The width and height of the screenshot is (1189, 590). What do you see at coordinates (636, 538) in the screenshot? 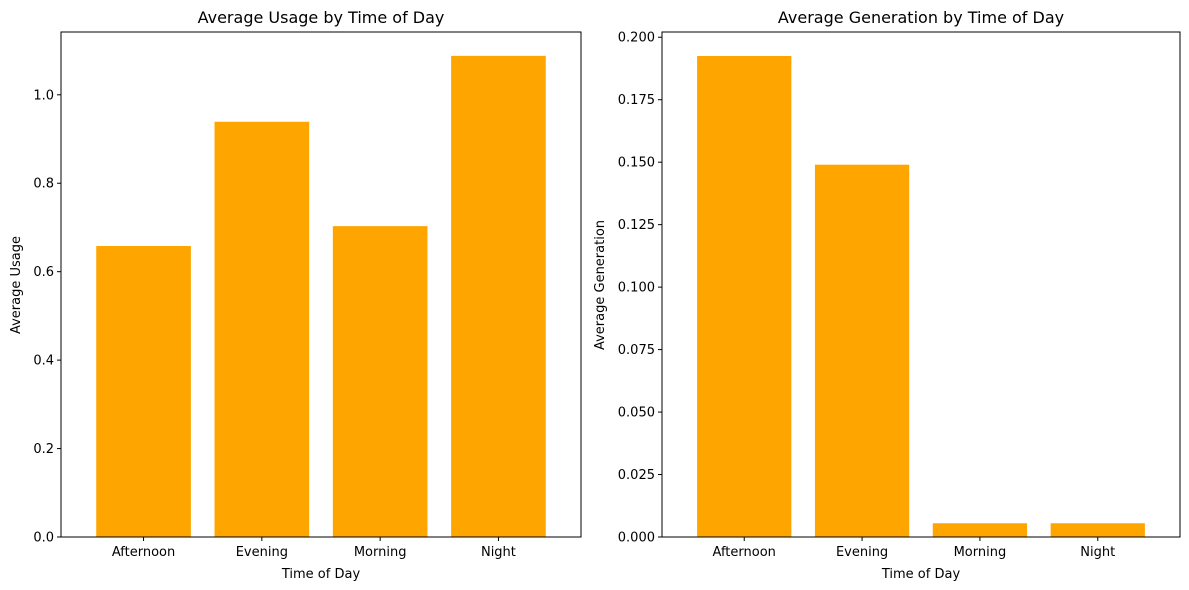
I see `y-tick-label: 0.000` at bounding box center [636, 538].